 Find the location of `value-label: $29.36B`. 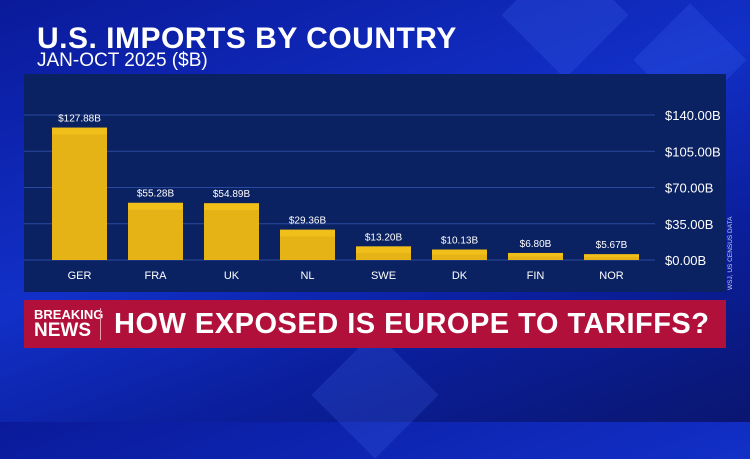

value-label: $29.36B is located at coordinates (308, 221).